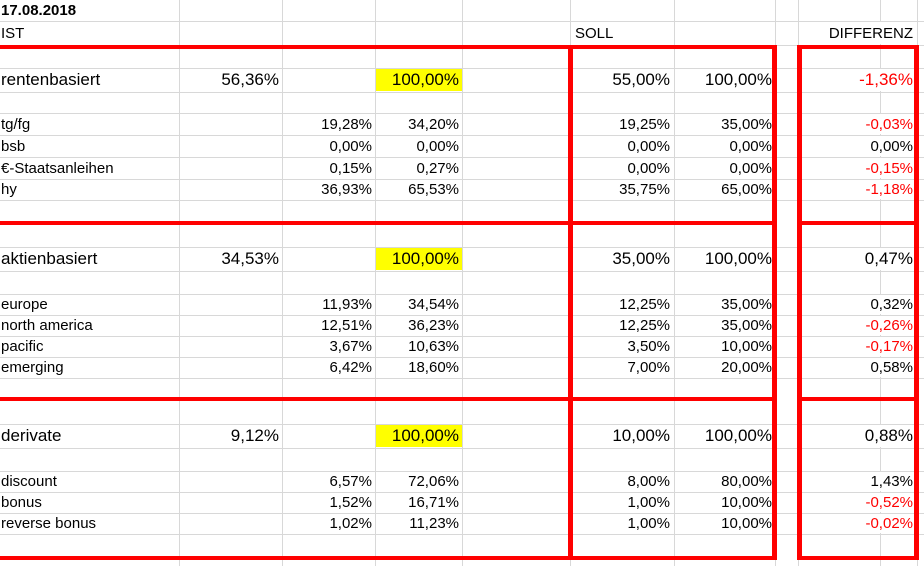 The height and width of the screenshot is (566, 924). What do you see at coordinates (9, 189) in the screenshot?
I see `cell-item-label: hy` at bounding box center [9, 189].